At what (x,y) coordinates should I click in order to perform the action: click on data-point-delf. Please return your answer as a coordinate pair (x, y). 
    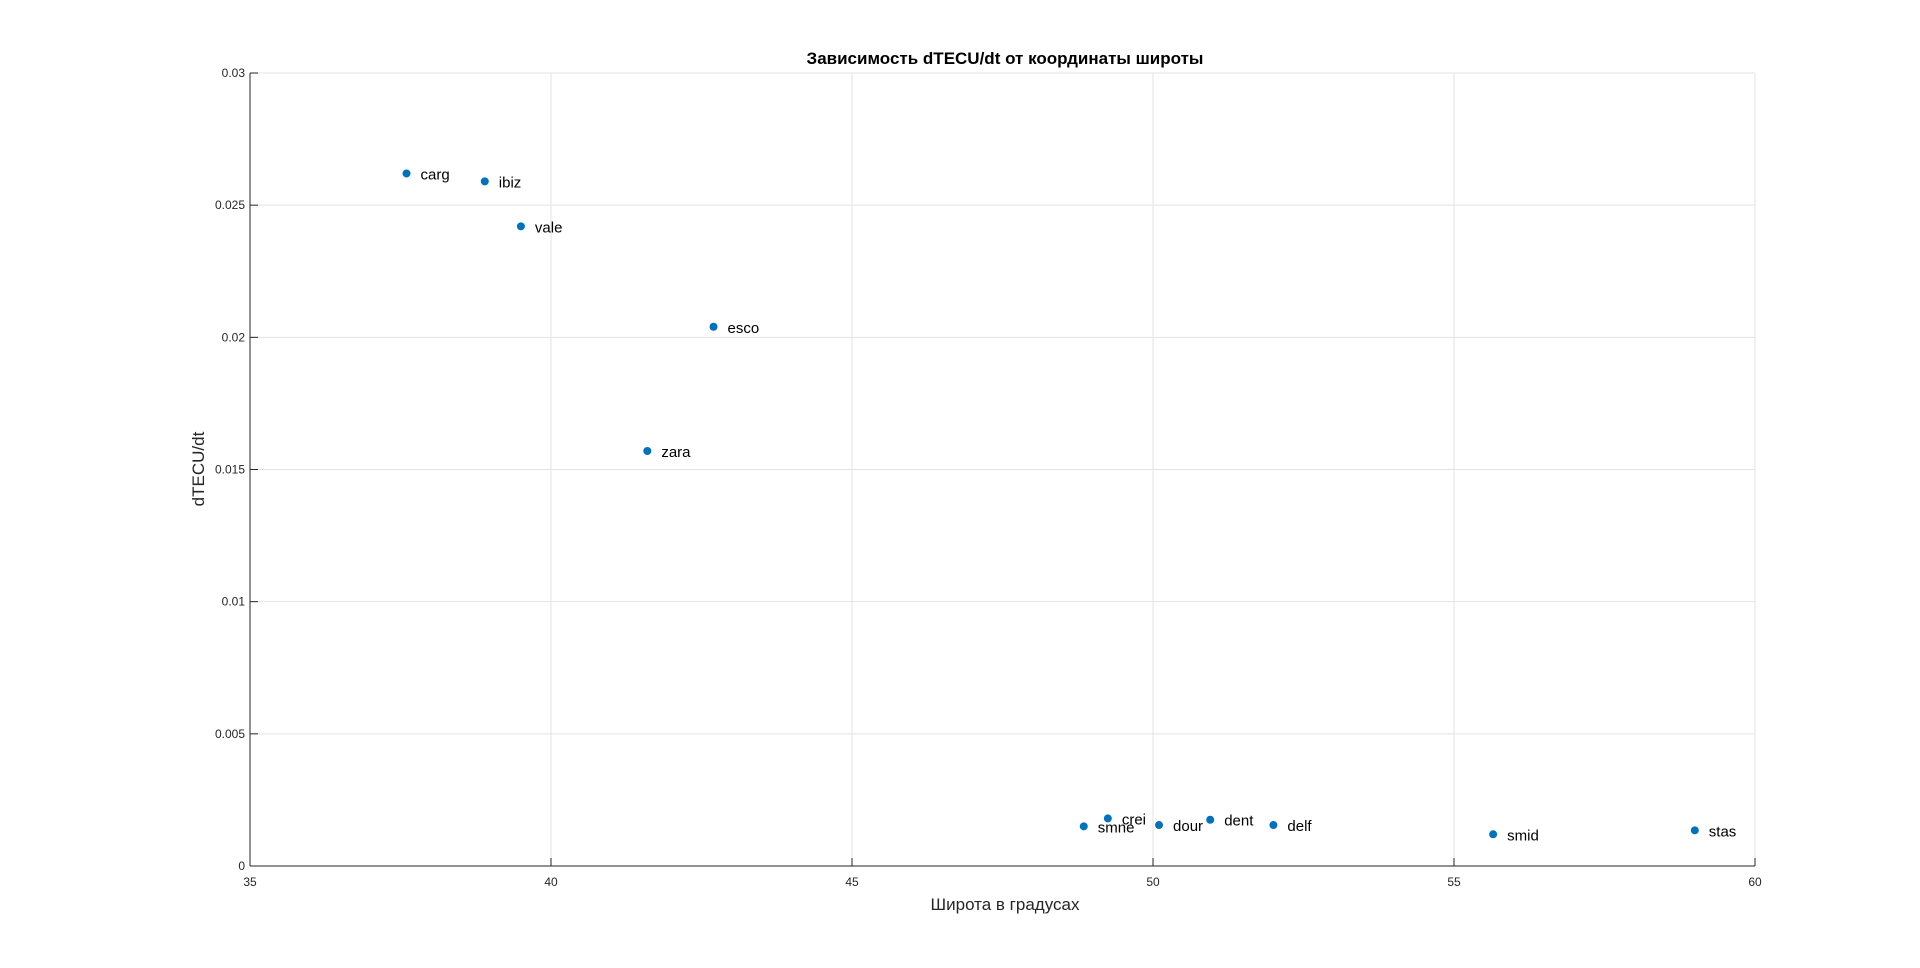
    Looking at the image, I should click on (1273, 825).